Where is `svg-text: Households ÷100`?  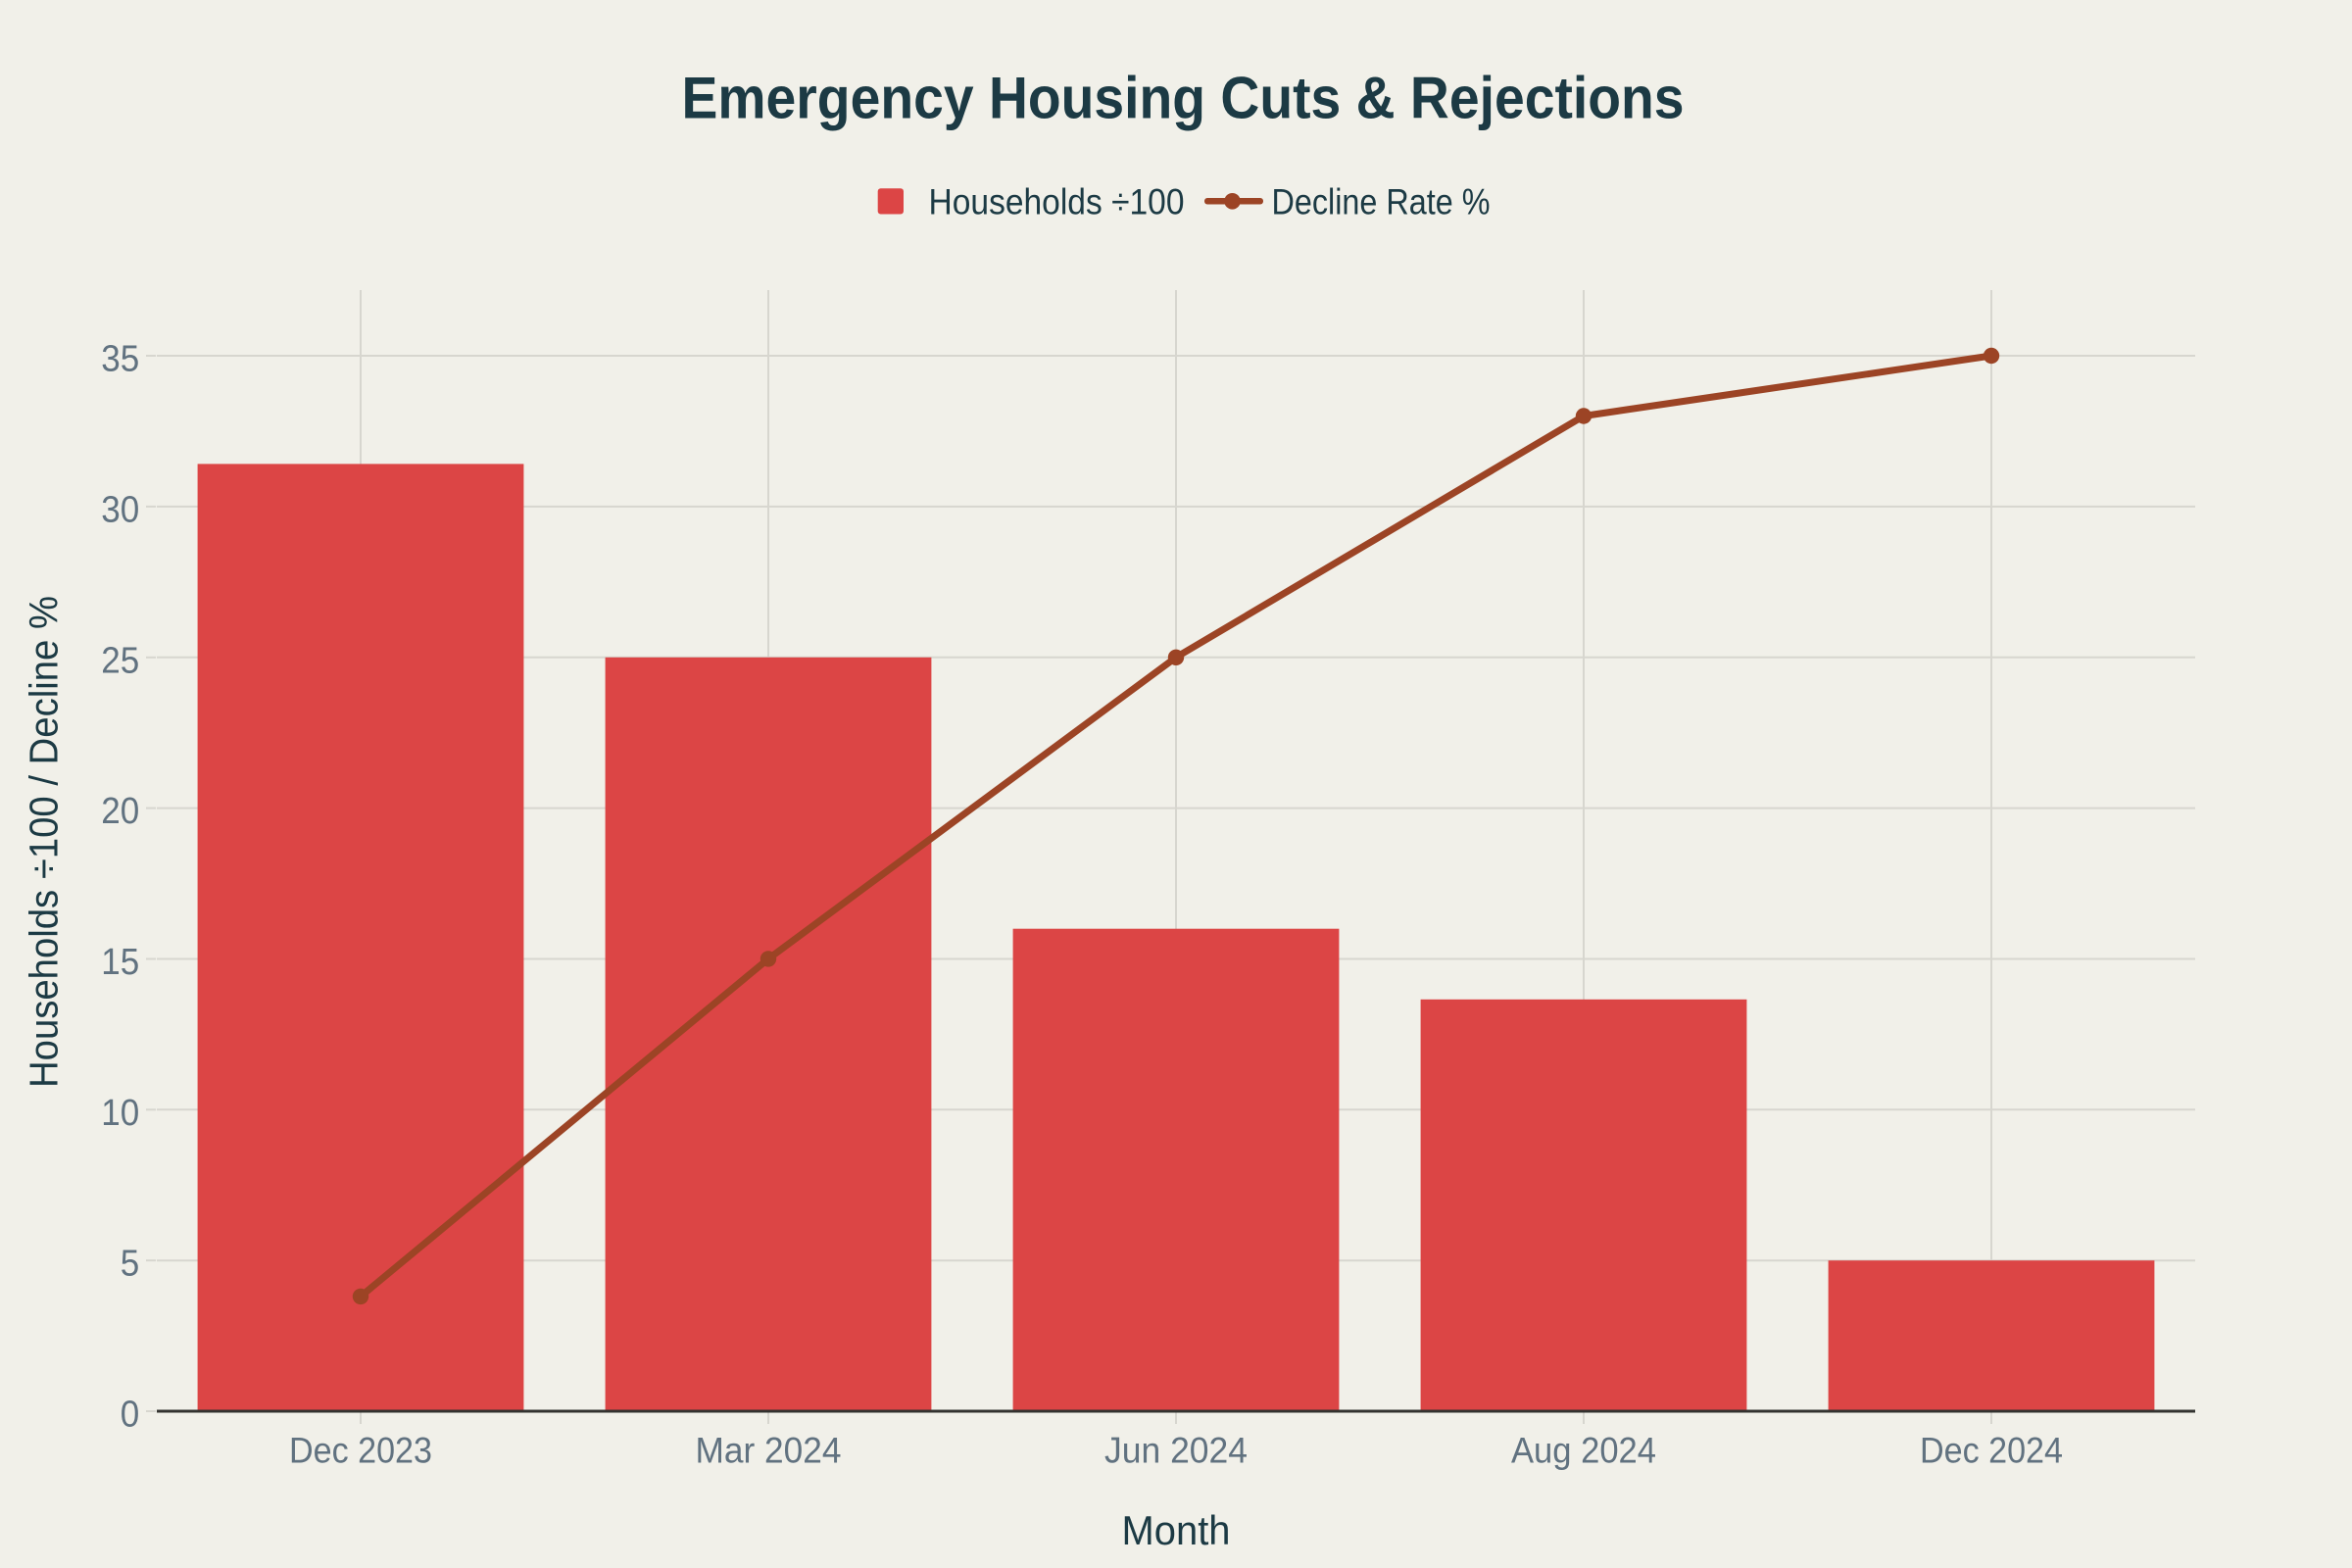 svg-text: Households ÷100 is located at coordinates (1057, 202).